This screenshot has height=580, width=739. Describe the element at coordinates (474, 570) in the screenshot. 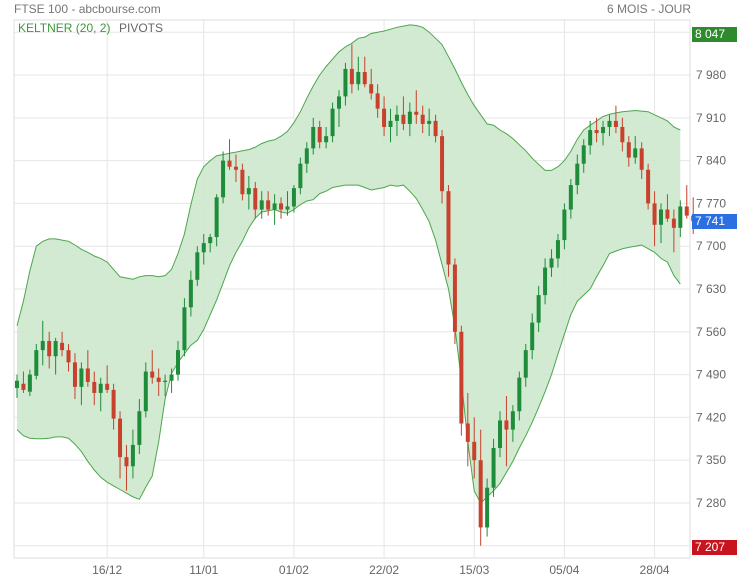

I see `x-tick-label: 15/03` at that location.